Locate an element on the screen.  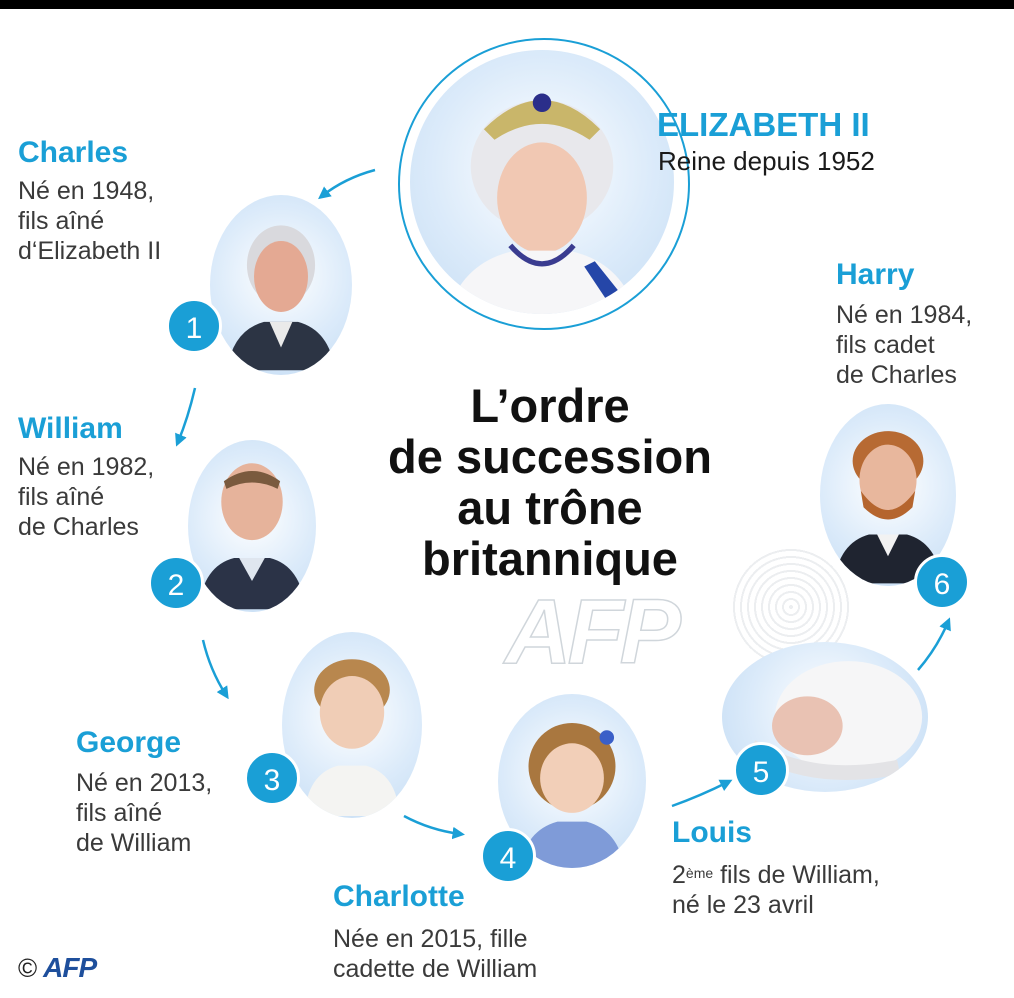
rank-badge-4: 4 is located at coordinates (508, 856).